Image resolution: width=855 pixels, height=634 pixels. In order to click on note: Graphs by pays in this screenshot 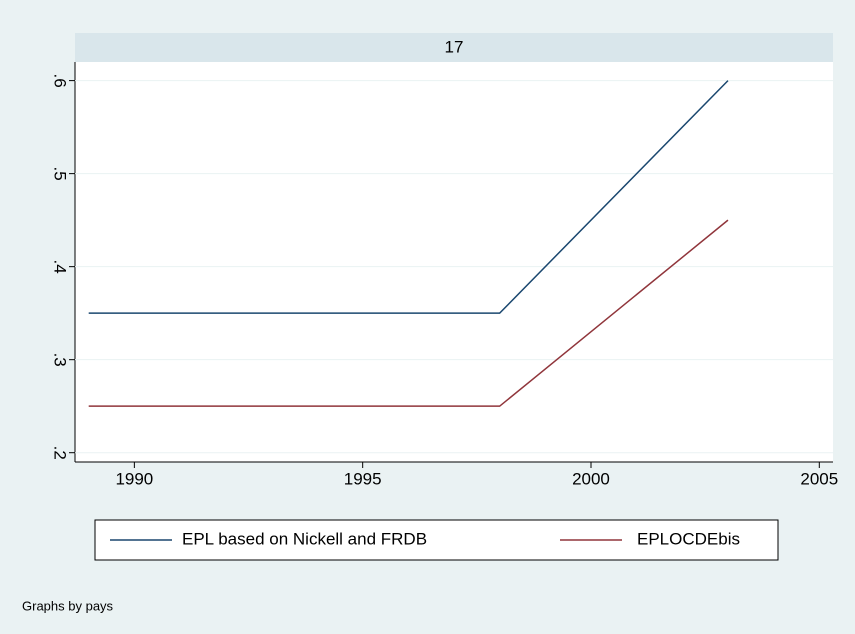, I will do `click(68, 605)`.